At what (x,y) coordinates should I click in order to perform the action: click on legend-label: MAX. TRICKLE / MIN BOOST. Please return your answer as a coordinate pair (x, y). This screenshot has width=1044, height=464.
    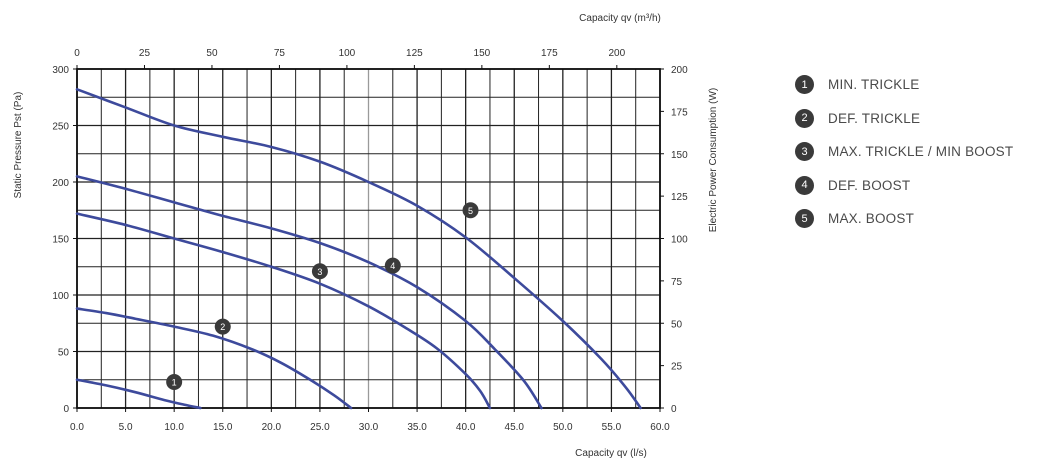
    Looking at the image, I should click on (921, 152).